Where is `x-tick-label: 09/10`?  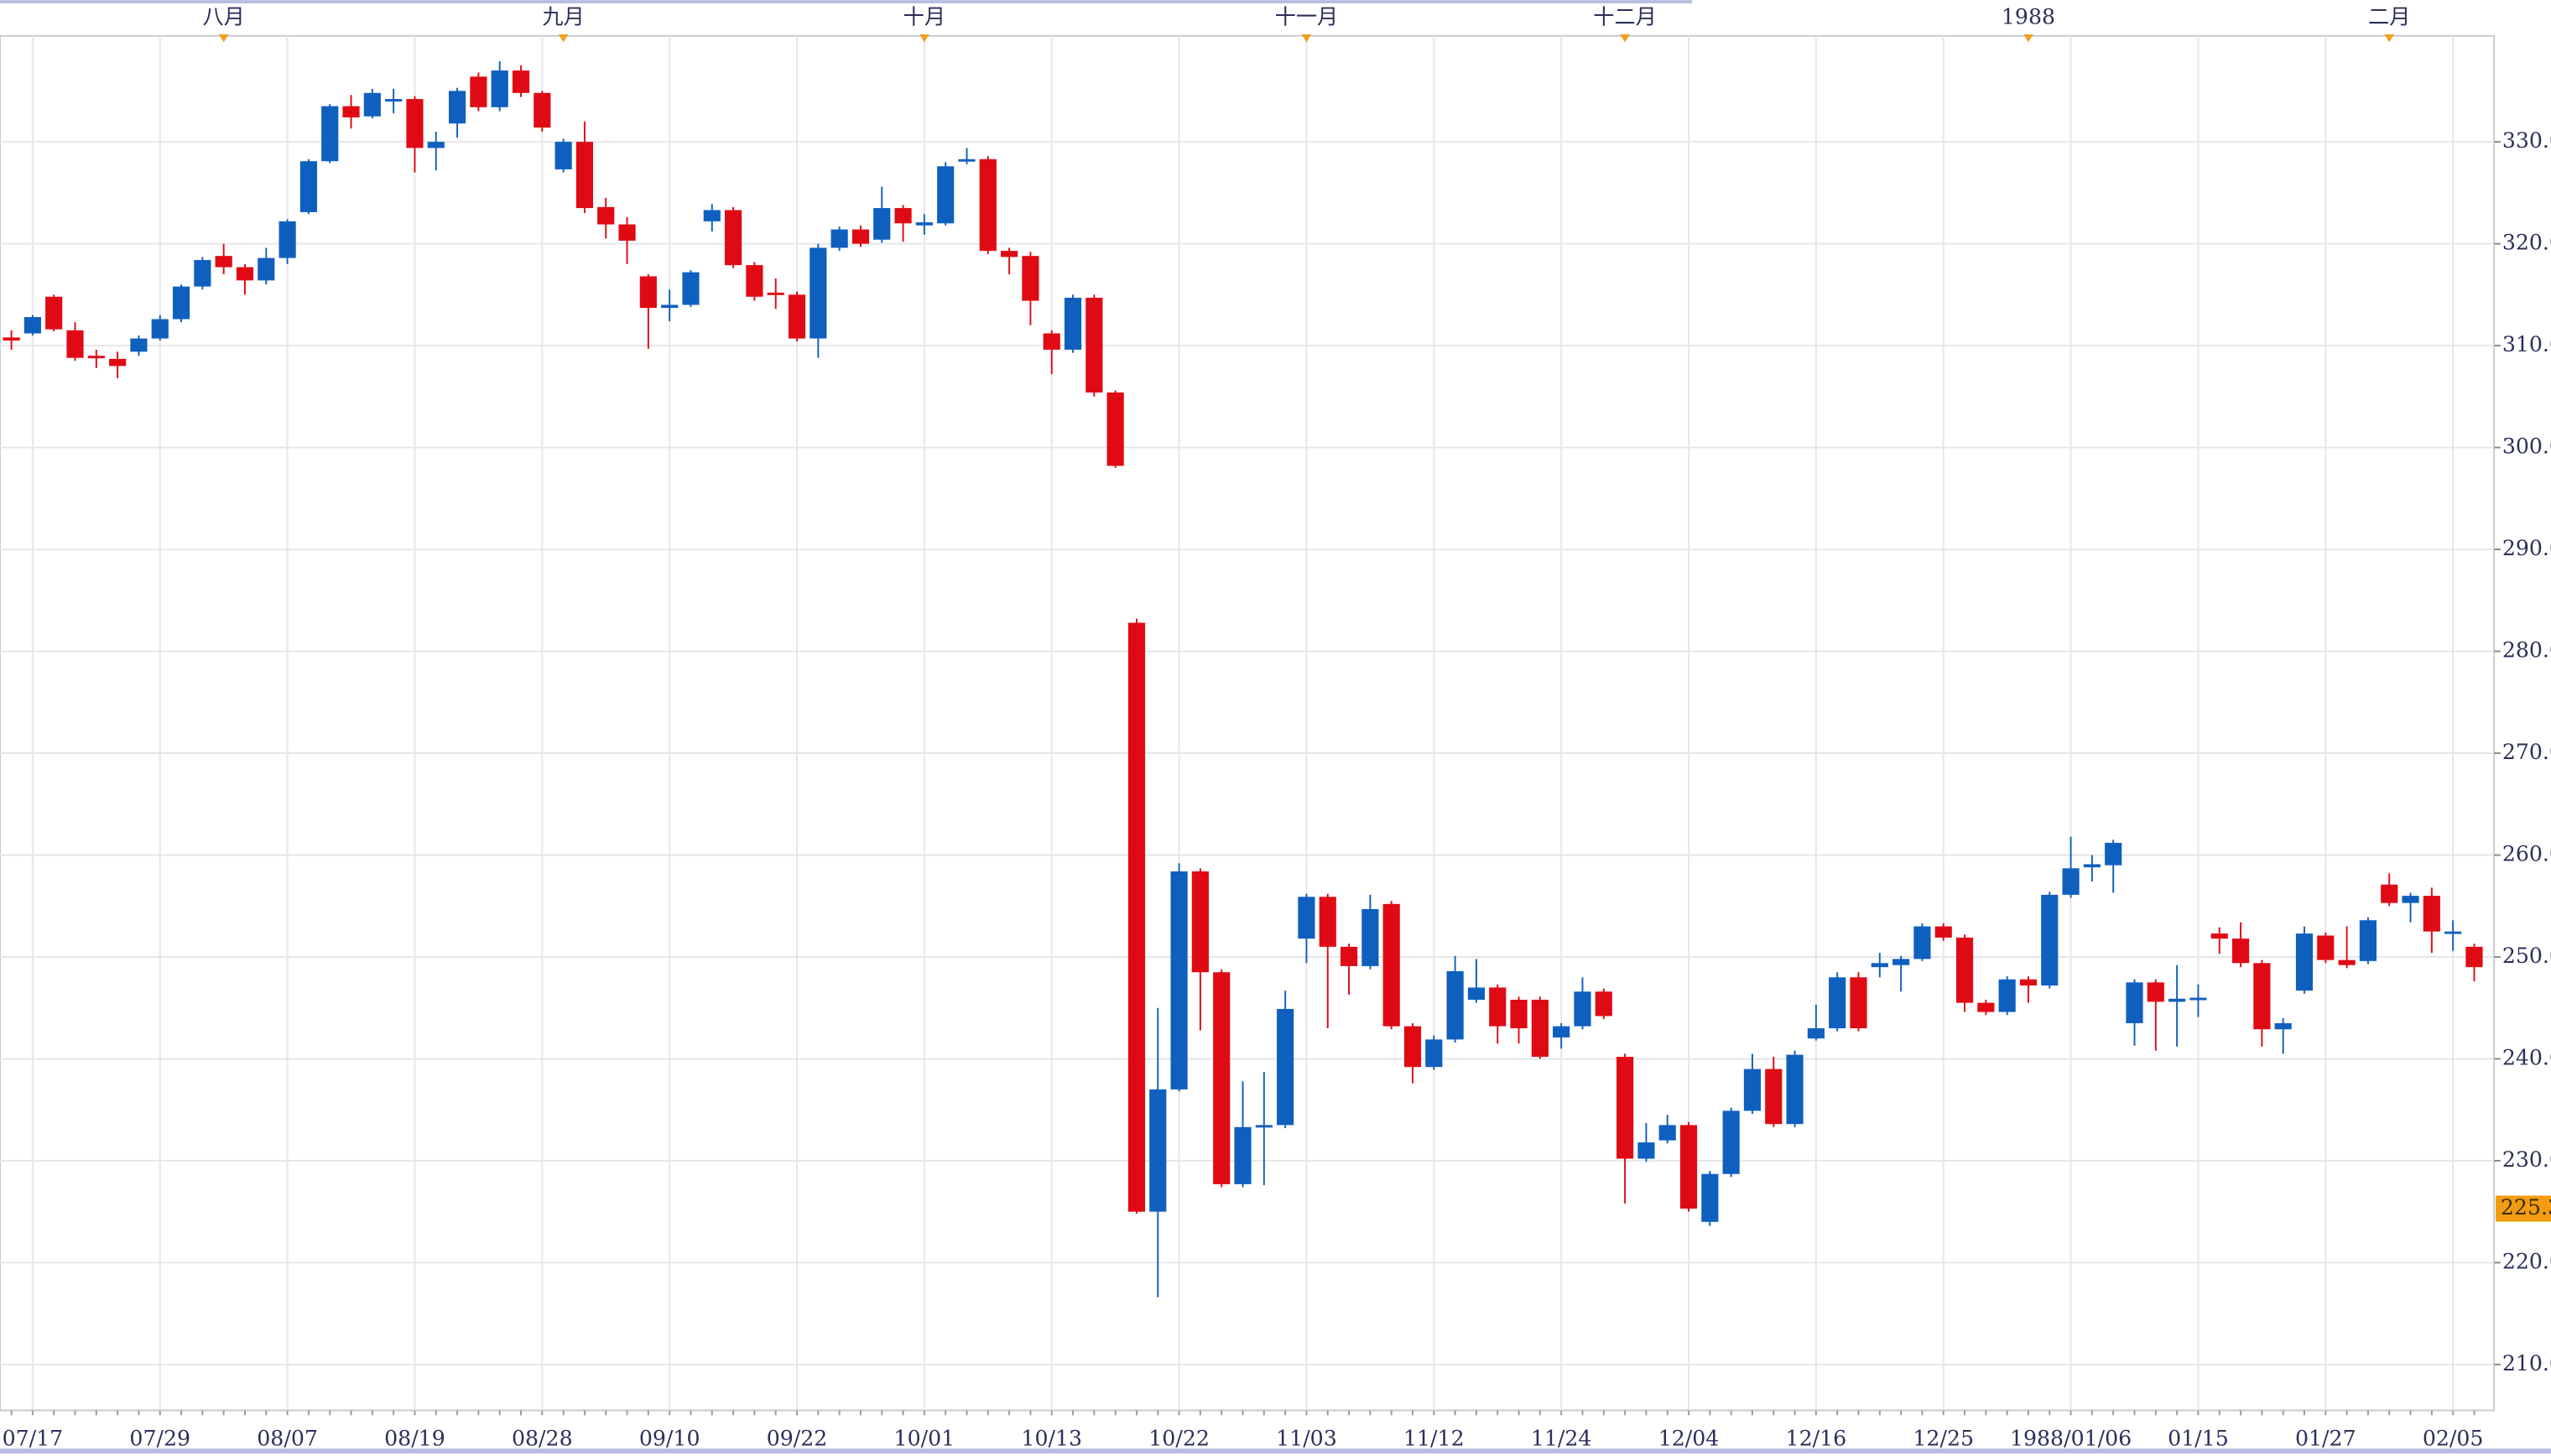
x-tick-label: 09/10 is located at coordinates (670, 1438).